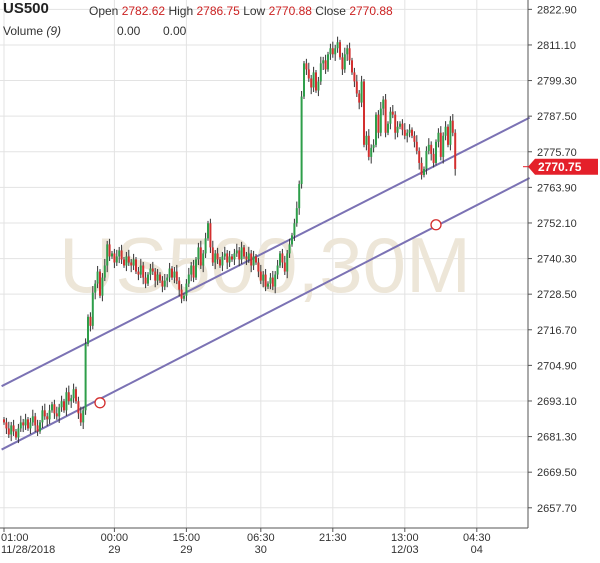 The width and height of the screenshot is (600, 563). I want to click on y-tick-label: 2799.30, so click(557, 82).